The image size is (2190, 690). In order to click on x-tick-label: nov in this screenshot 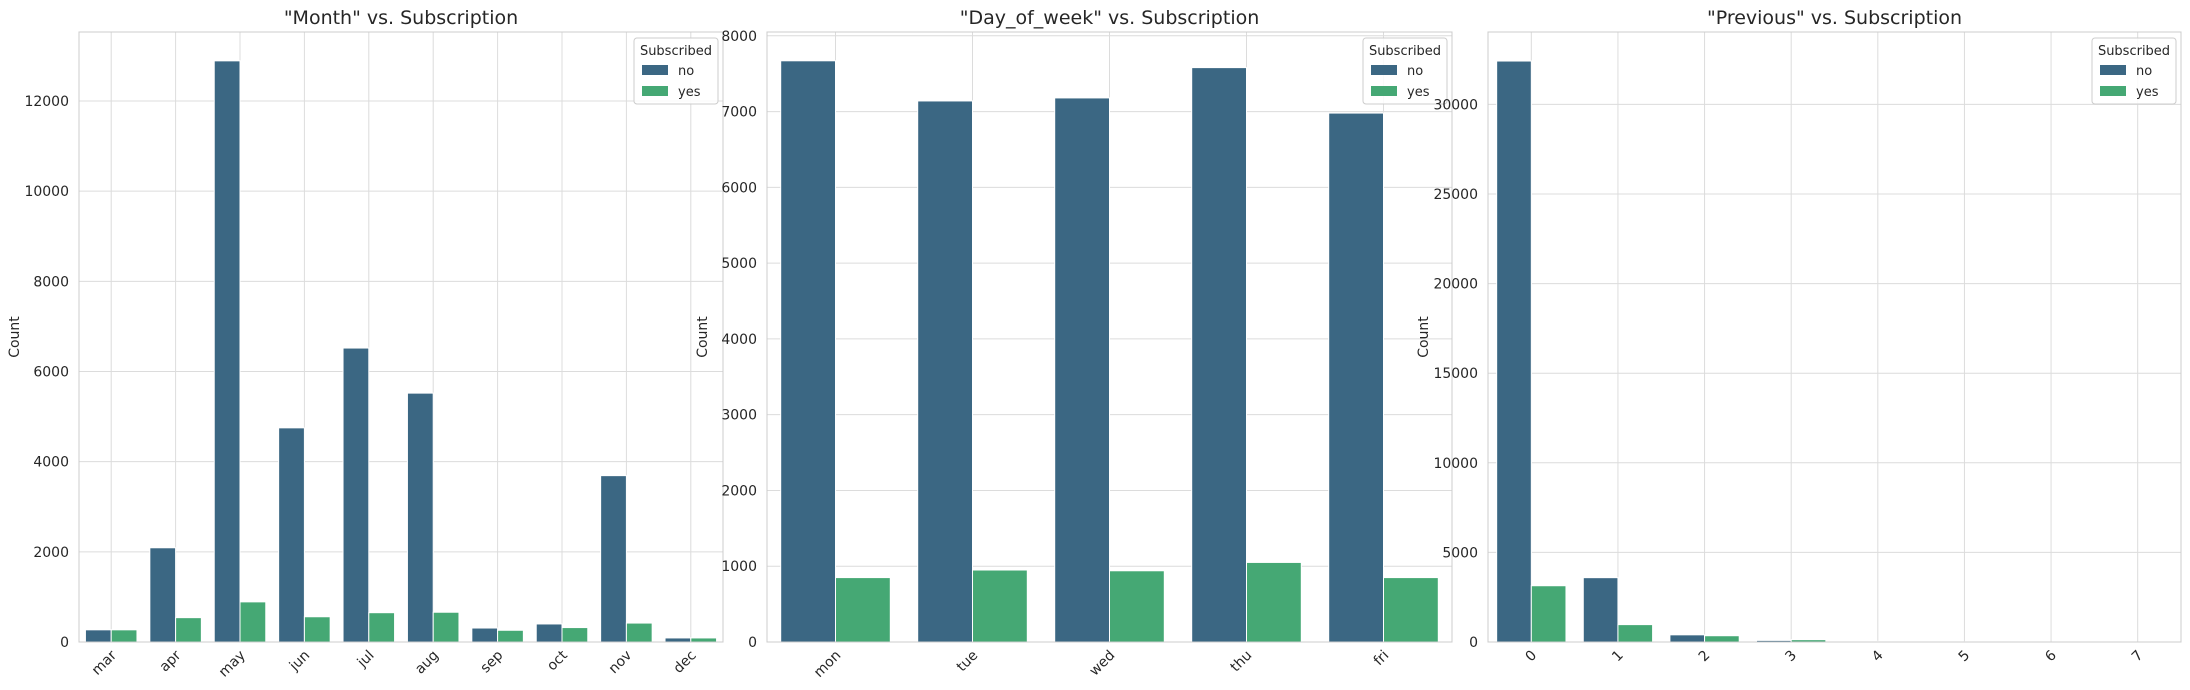, I will do `click(621, 663)`.